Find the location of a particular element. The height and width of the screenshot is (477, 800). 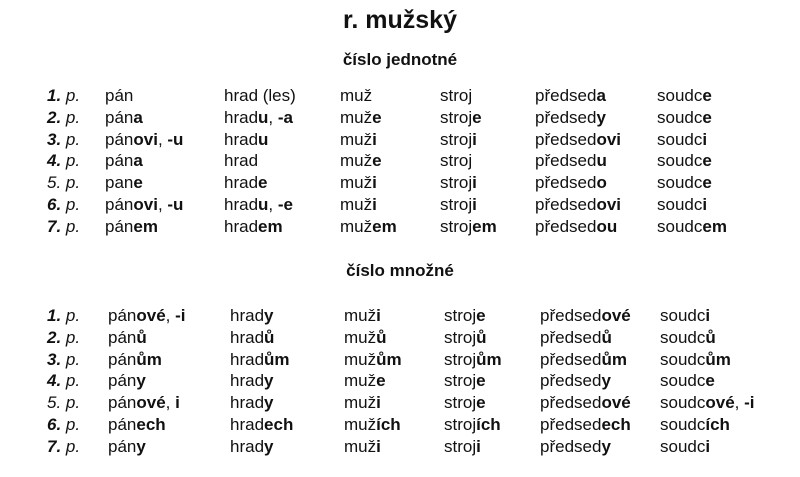

word-ending: ou is located at coordinates (607, 226).